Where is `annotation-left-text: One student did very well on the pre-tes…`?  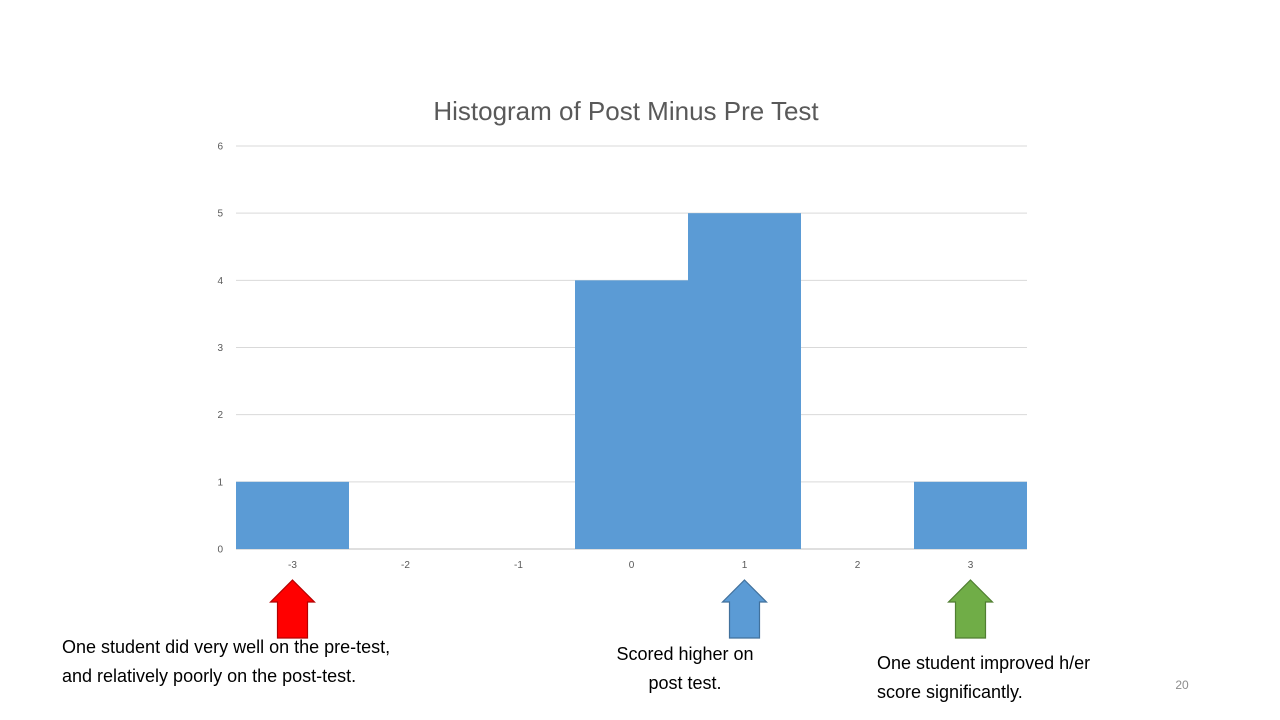
annotation-left-text: One student did very well on the pre-tes… is located at coordinates (226, 661).